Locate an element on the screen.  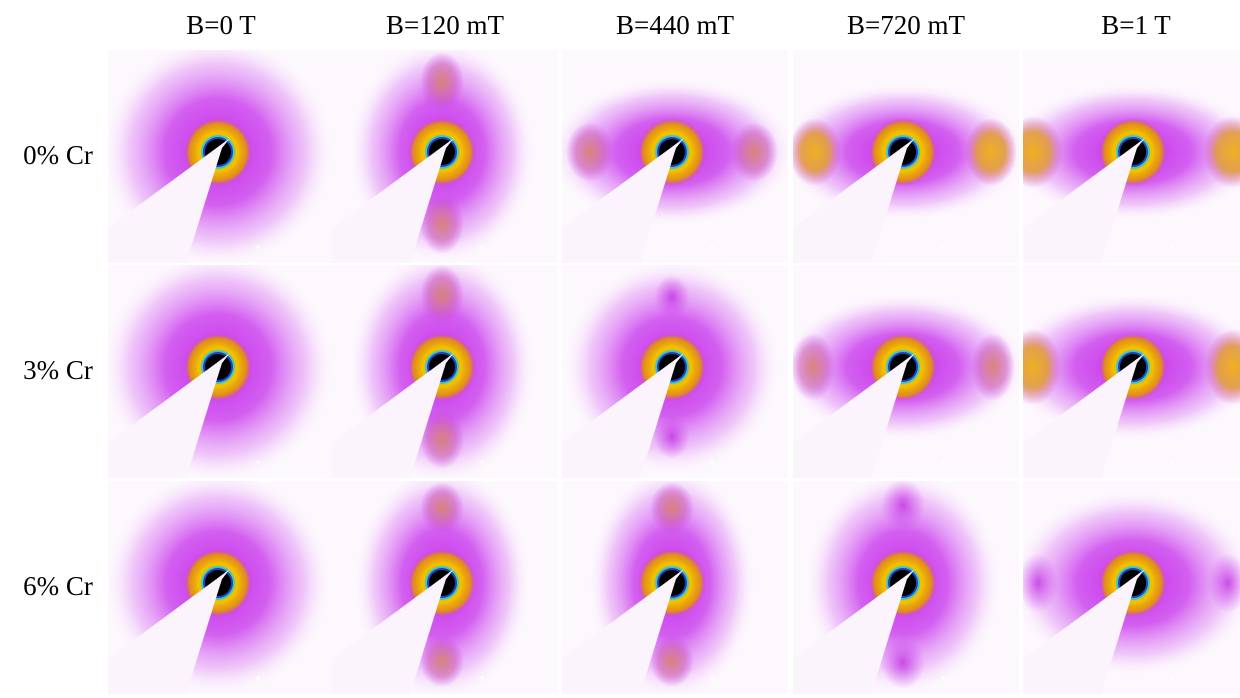
row-label: 6% Cr is located at coordinates (58, 586).